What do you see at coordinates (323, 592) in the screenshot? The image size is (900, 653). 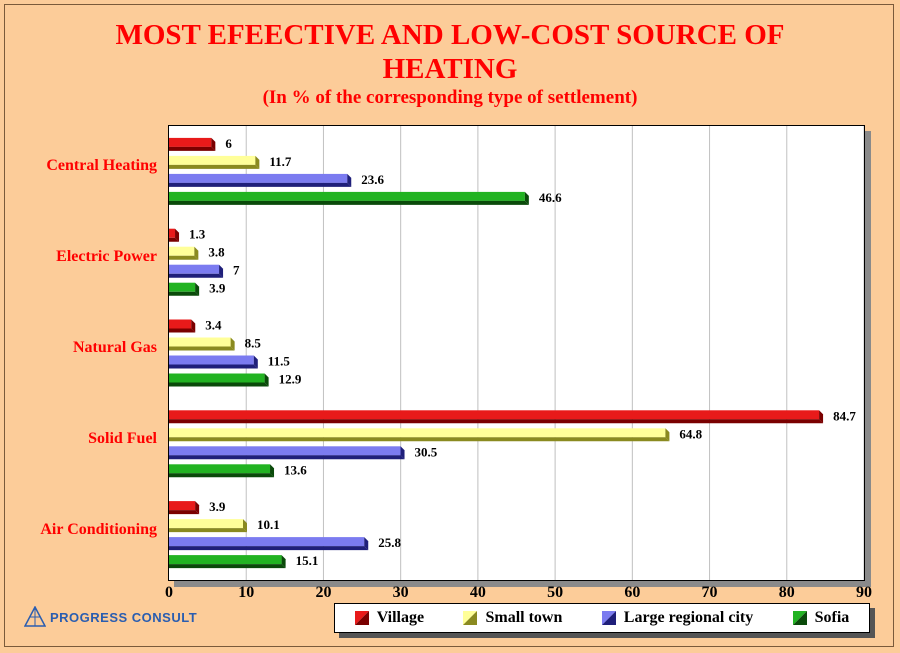 I see `x-tick-label: 20` at bounding box center [323, 592].